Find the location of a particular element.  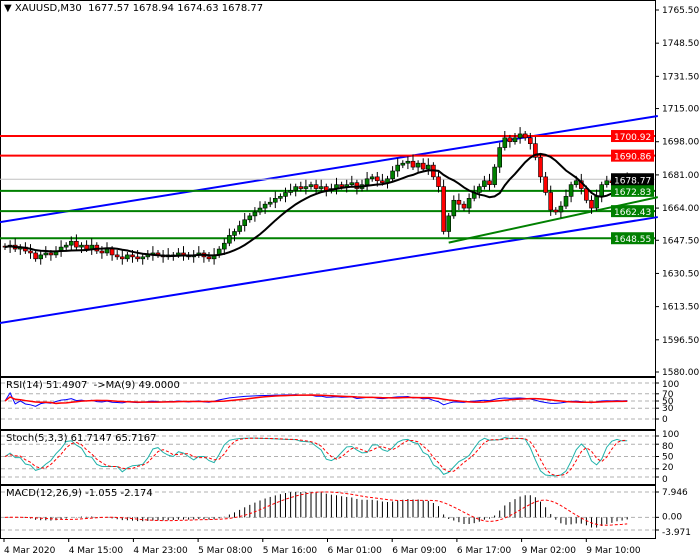

ohlc-values: 1677.57 1678.94 1674.63 1678.77 is located at coordinates (176, 8).